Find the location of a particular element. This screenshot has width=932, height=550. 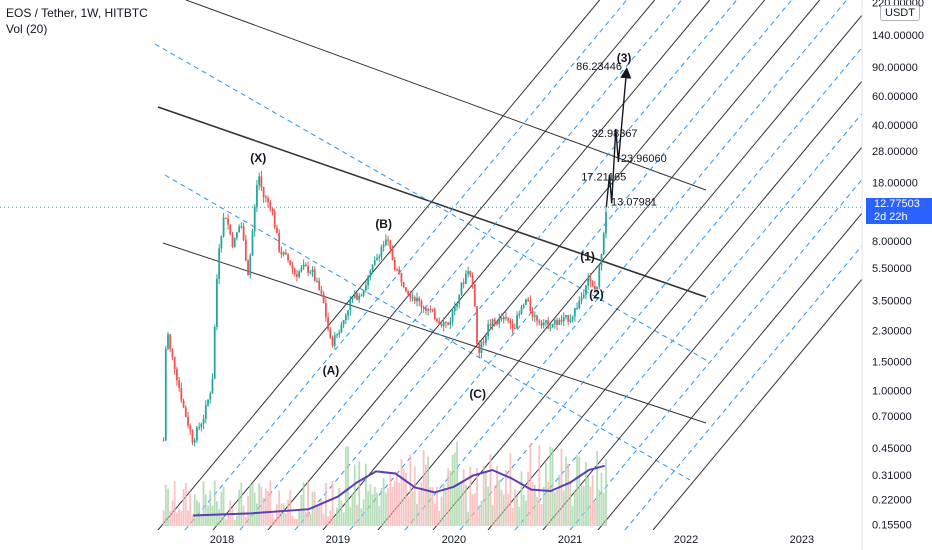

time-tick-label: 2018 is located at coordinates (222, 540).